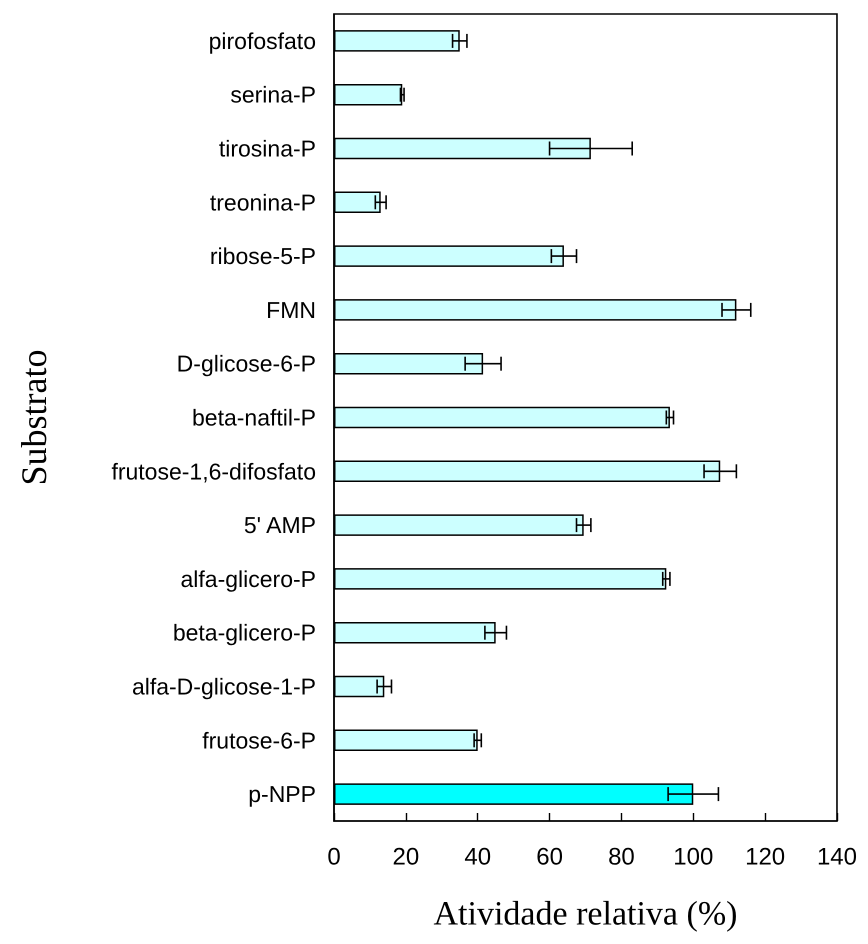 The height and width of the screenshot is (944, 868). I want to click on y-tick-label: 5' AMP, so click(280, 525).